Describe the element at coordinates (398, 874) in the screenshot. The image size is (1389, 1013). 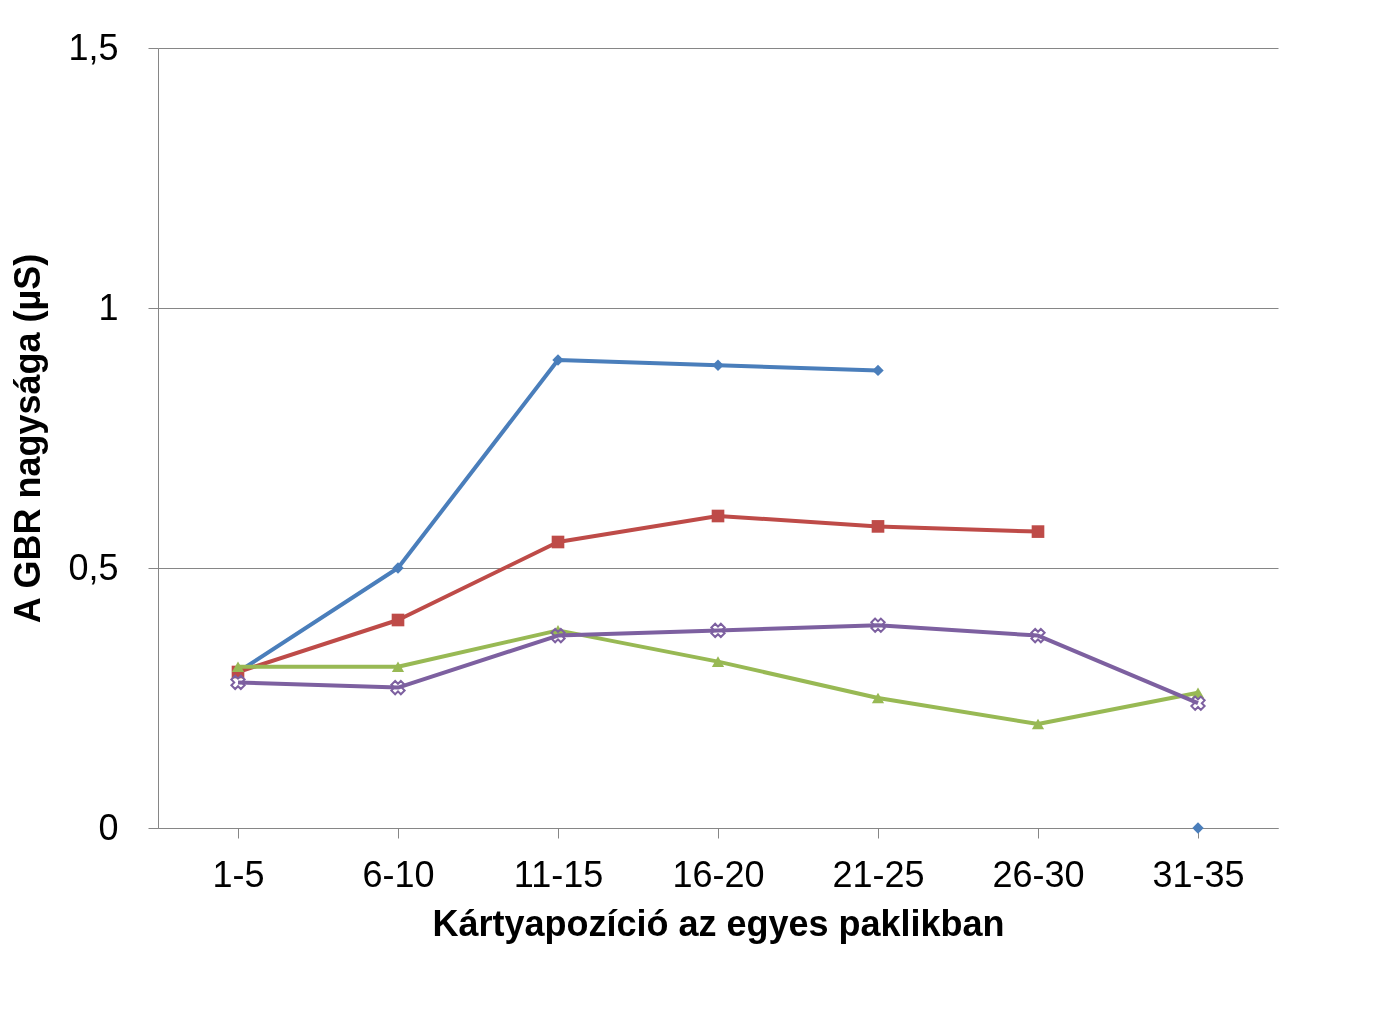
I see `x-tick-label: 6-10` at that location.